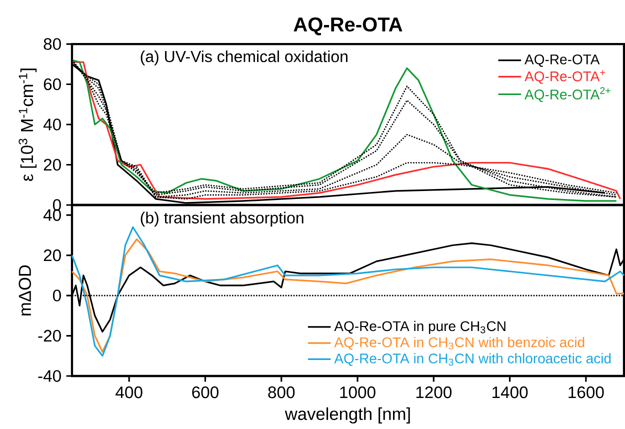  I want to click on chart-title: AQ-Re-OTA, so click(348, 26).